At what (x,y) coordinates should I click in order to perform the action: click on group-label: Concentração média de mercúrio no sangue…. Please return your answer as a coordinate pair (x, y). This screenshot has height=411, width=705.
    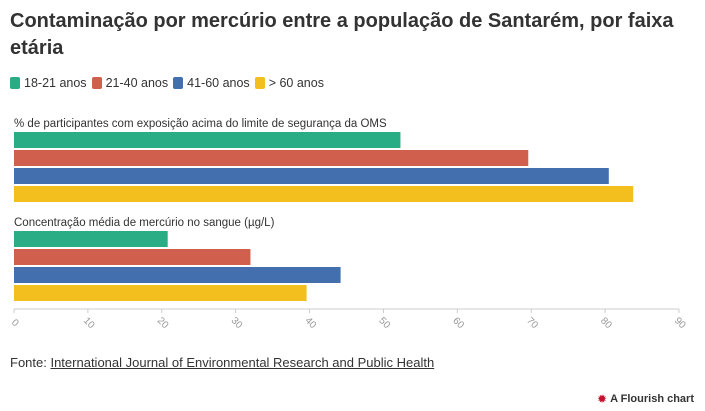
    Looking at the image, I should click on (144, 223).